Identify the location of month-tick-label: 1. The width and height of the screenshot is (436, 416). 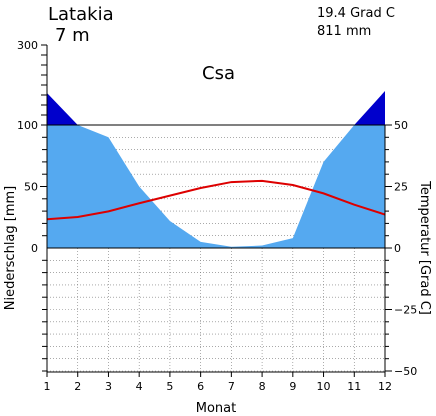
(47, 386).